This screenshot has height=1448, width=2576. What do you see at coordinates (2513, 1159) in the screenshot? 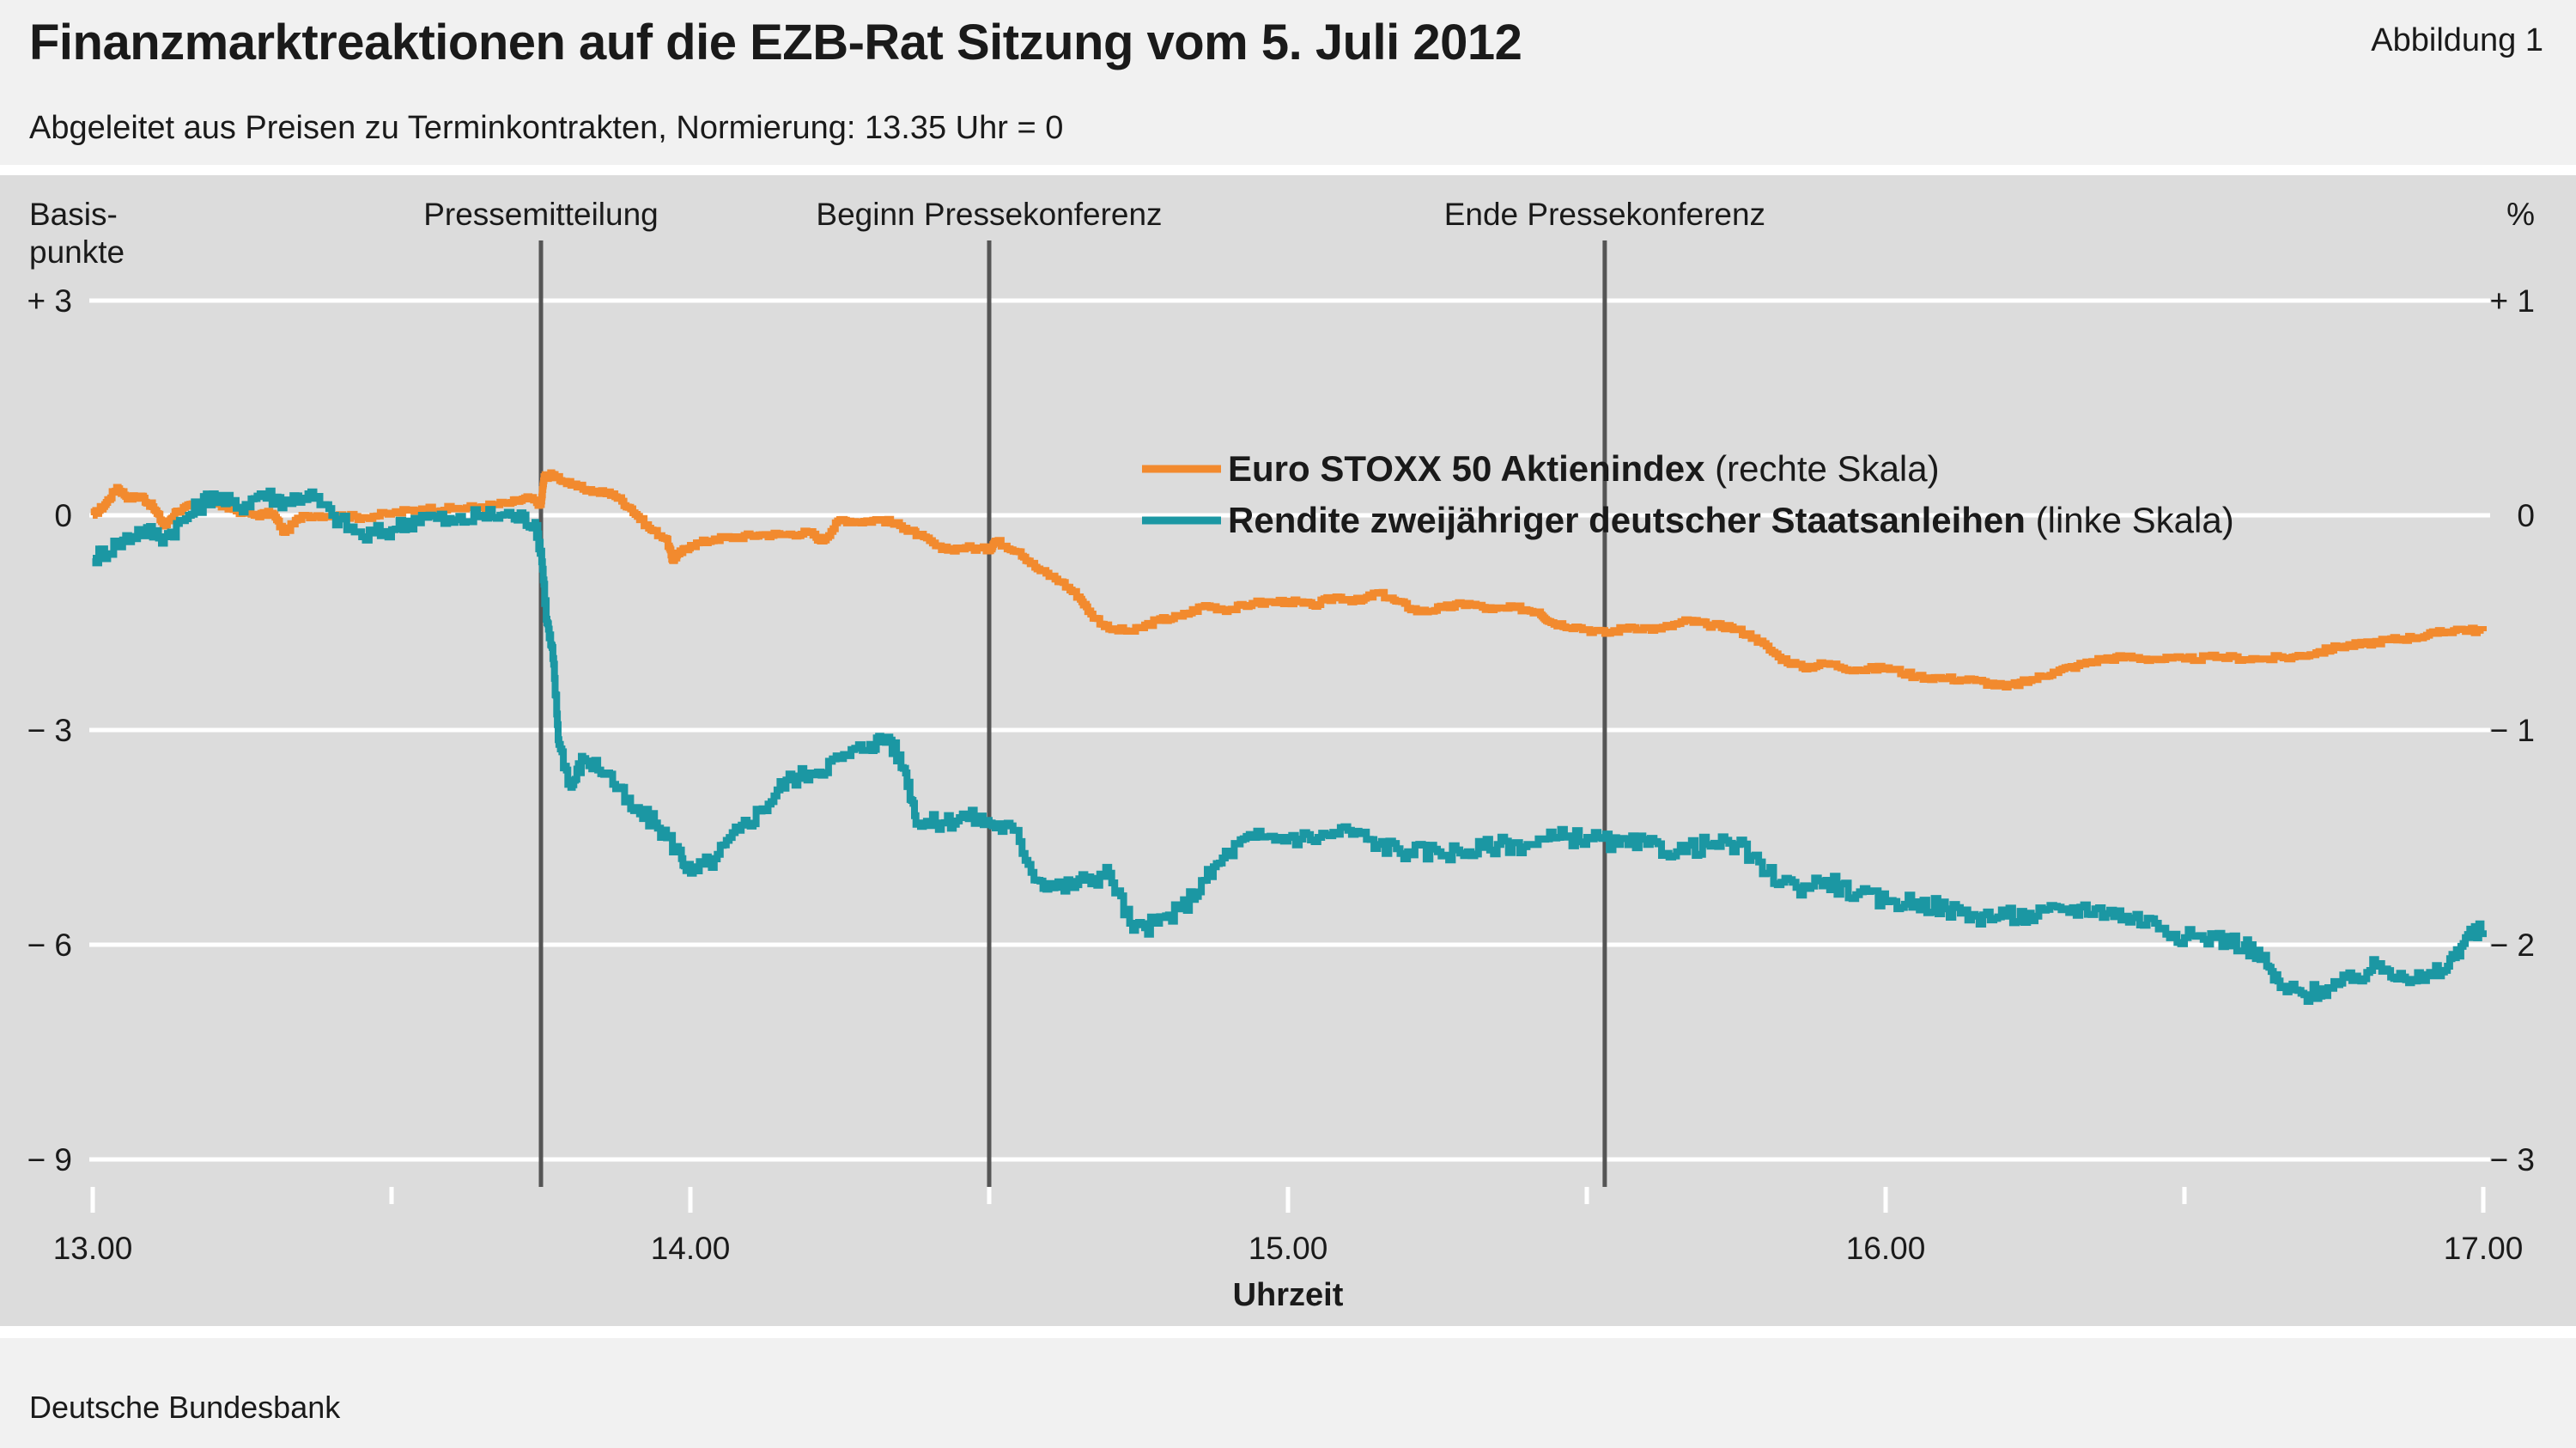
I see `right-tick-label: − 3` at bounding box center [2513, 1159].